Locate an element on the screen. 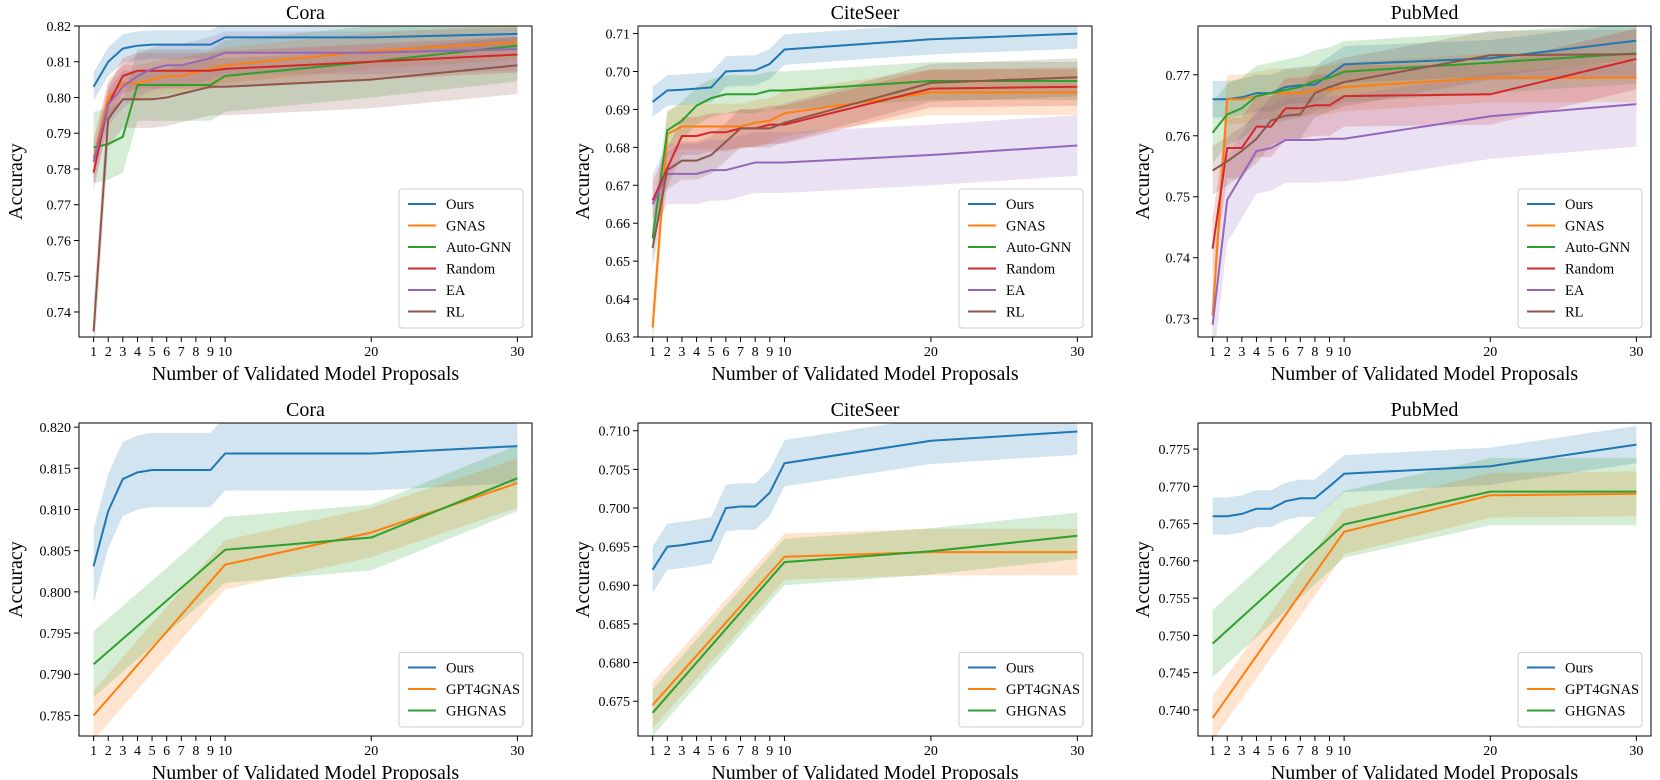 Image resolution: width=1660 pixels, height=780 pixels. y-tick-label: 0.67 is located at coordinates (618, 186).